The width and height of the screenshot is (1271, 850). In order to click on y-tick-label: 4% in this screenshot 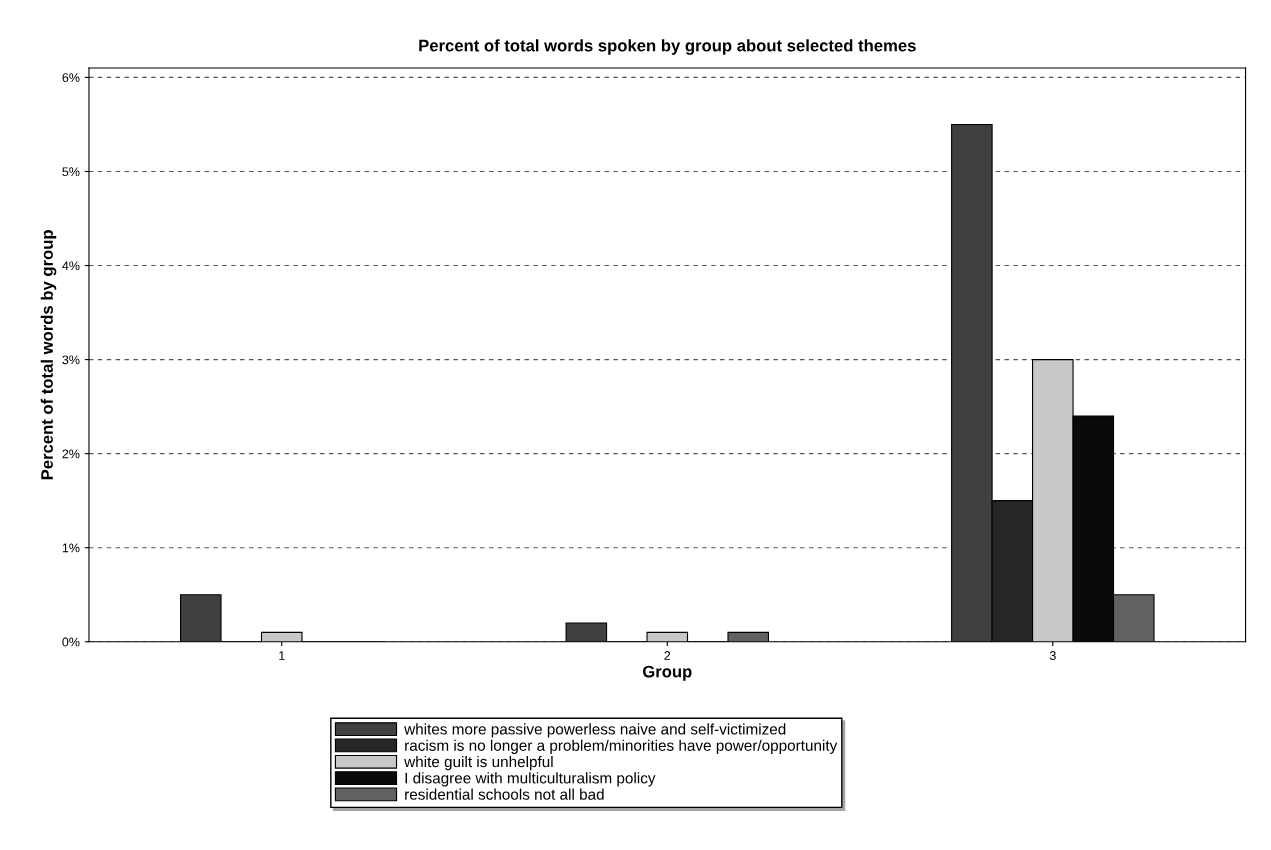, I will do `click(71, 266)`.